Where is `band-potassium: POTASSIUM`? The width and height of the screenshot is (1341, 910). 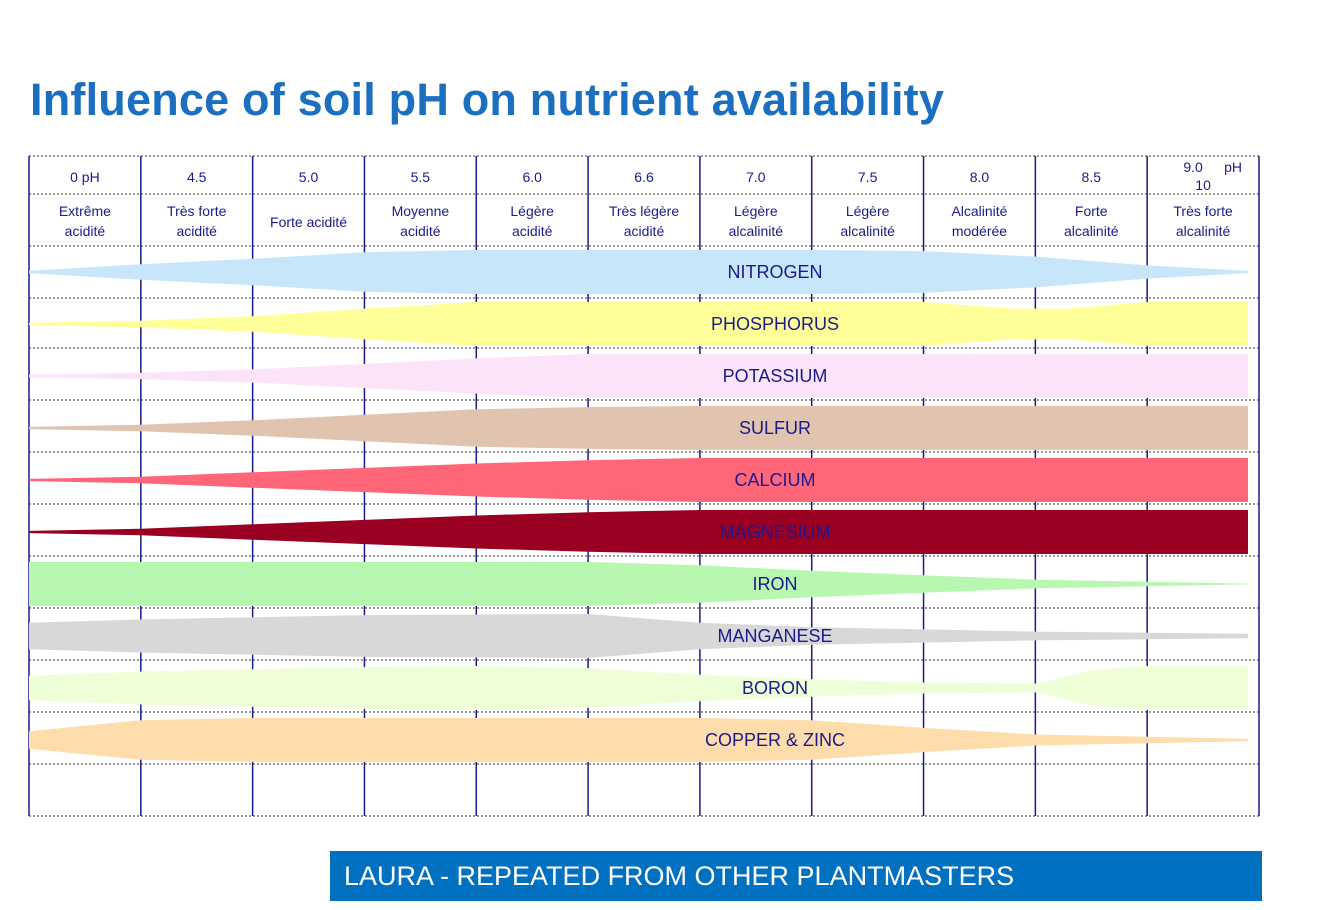
band-potassium: POTASSIUM is located at coordinates (638, 376).